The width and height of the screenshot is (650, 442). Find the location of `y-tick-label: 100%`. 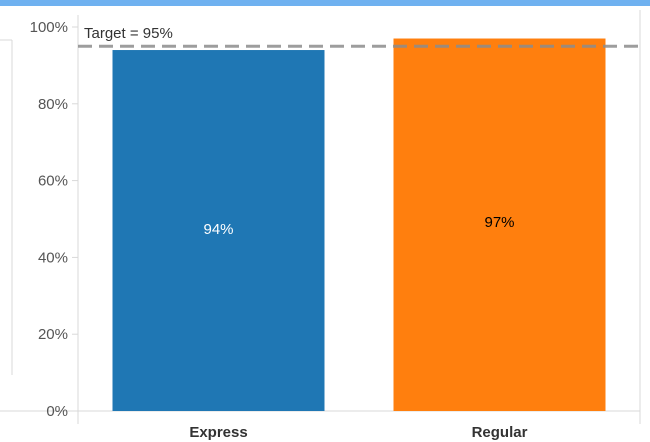

y-tick-label: 100% is located at coordinates (49, 27).